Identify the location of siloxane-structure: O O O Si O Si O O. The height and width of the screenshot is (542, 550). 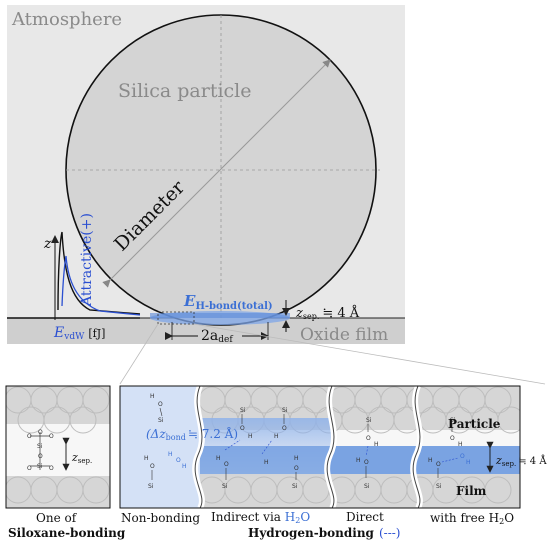
(40, 450).